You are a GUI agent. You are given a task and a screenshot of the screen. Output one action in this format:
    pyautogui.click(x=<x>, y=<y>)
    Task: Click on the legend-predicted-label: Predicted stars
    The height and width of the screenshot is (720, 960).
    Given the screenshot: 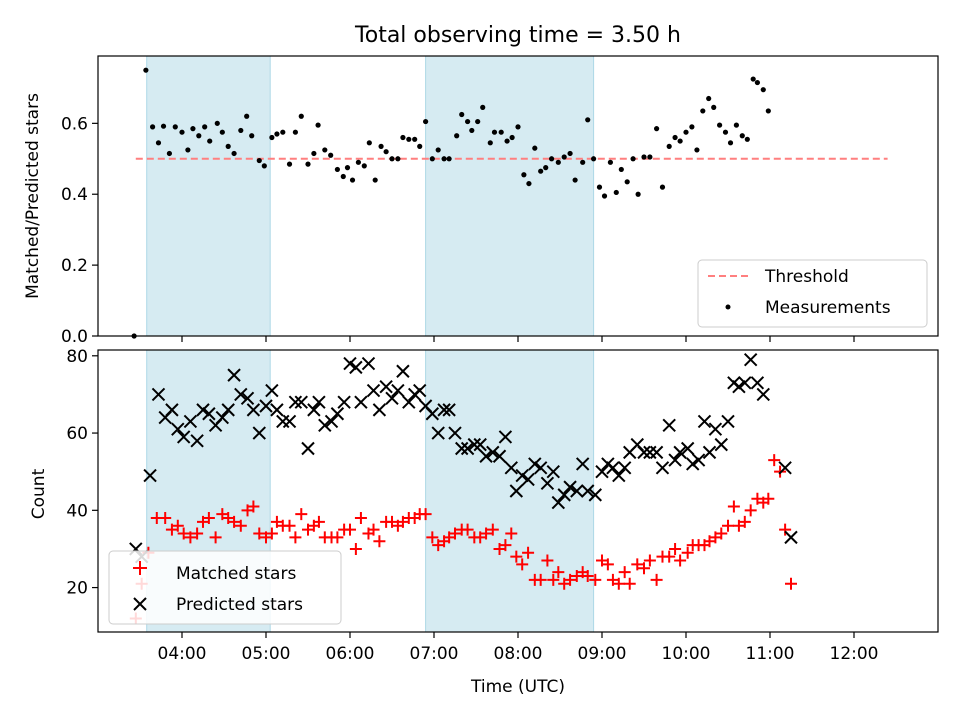 What is the action you would take?
    pyautogui.click(x=239, y=605)
    